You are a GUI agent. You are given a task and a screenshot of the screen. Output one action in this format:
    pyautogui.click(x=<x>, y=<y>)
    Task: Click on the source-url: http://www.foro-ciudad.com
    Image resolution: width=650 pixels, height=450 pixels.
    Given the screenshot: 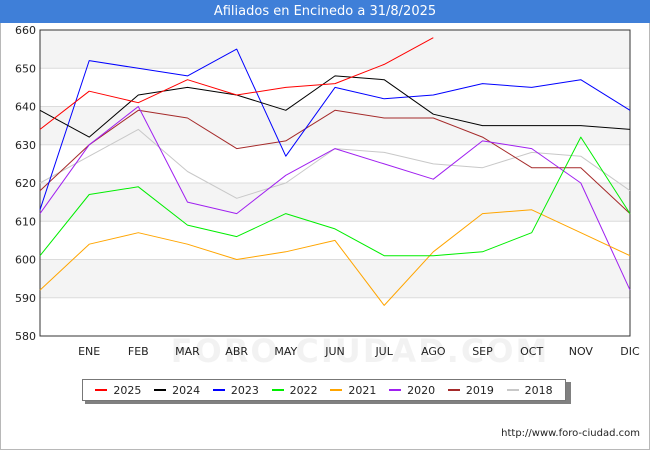 What is the action you would take?
    pyautogui.click(x=570, y=433)
    